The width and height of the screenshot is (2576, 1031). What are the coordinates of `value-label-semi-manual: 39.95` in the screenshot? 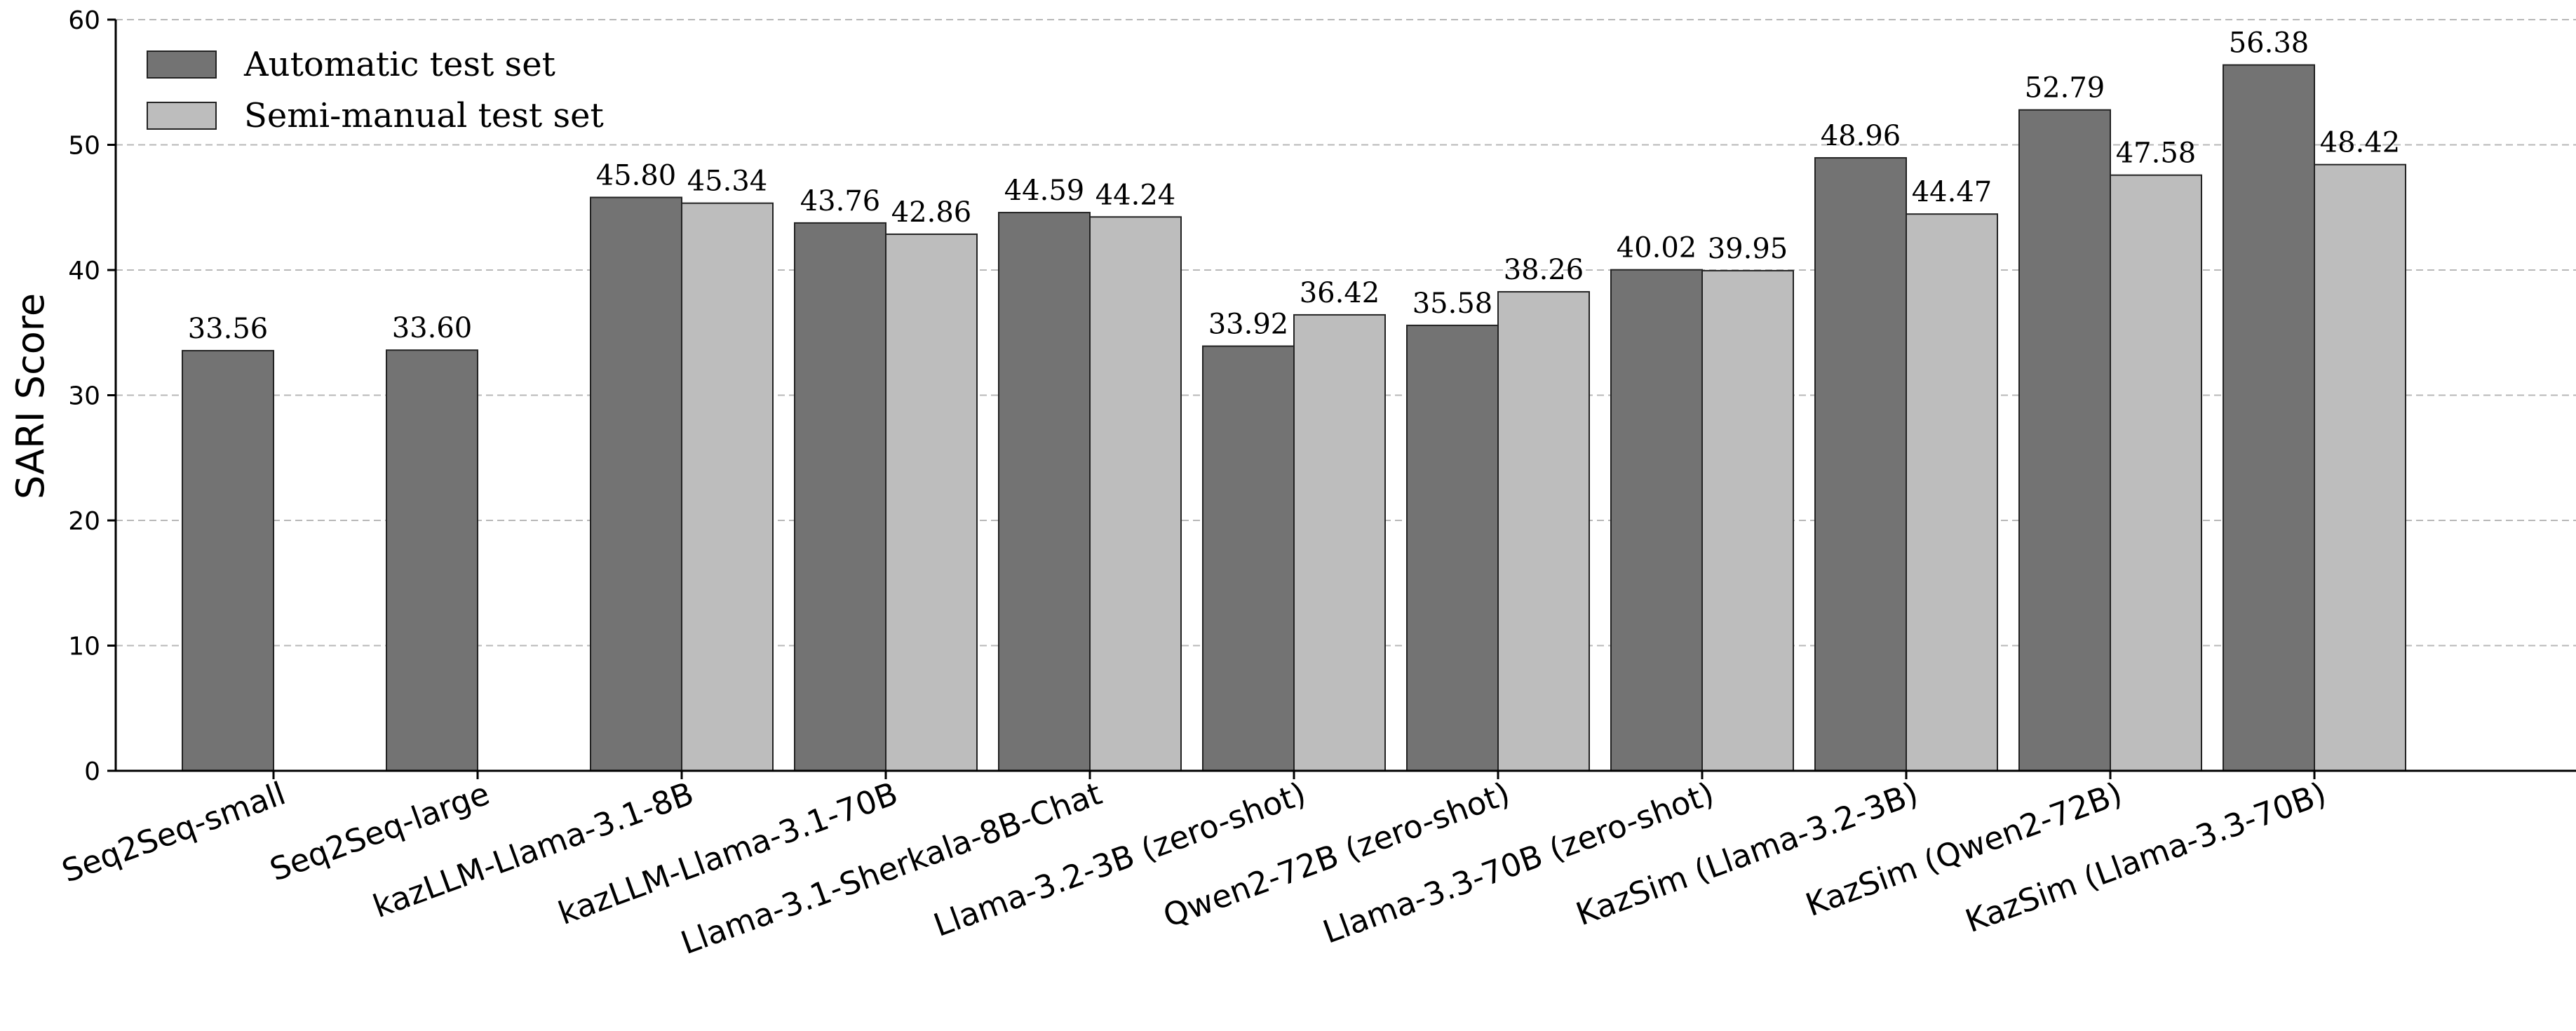 It's located at (1748, 249).